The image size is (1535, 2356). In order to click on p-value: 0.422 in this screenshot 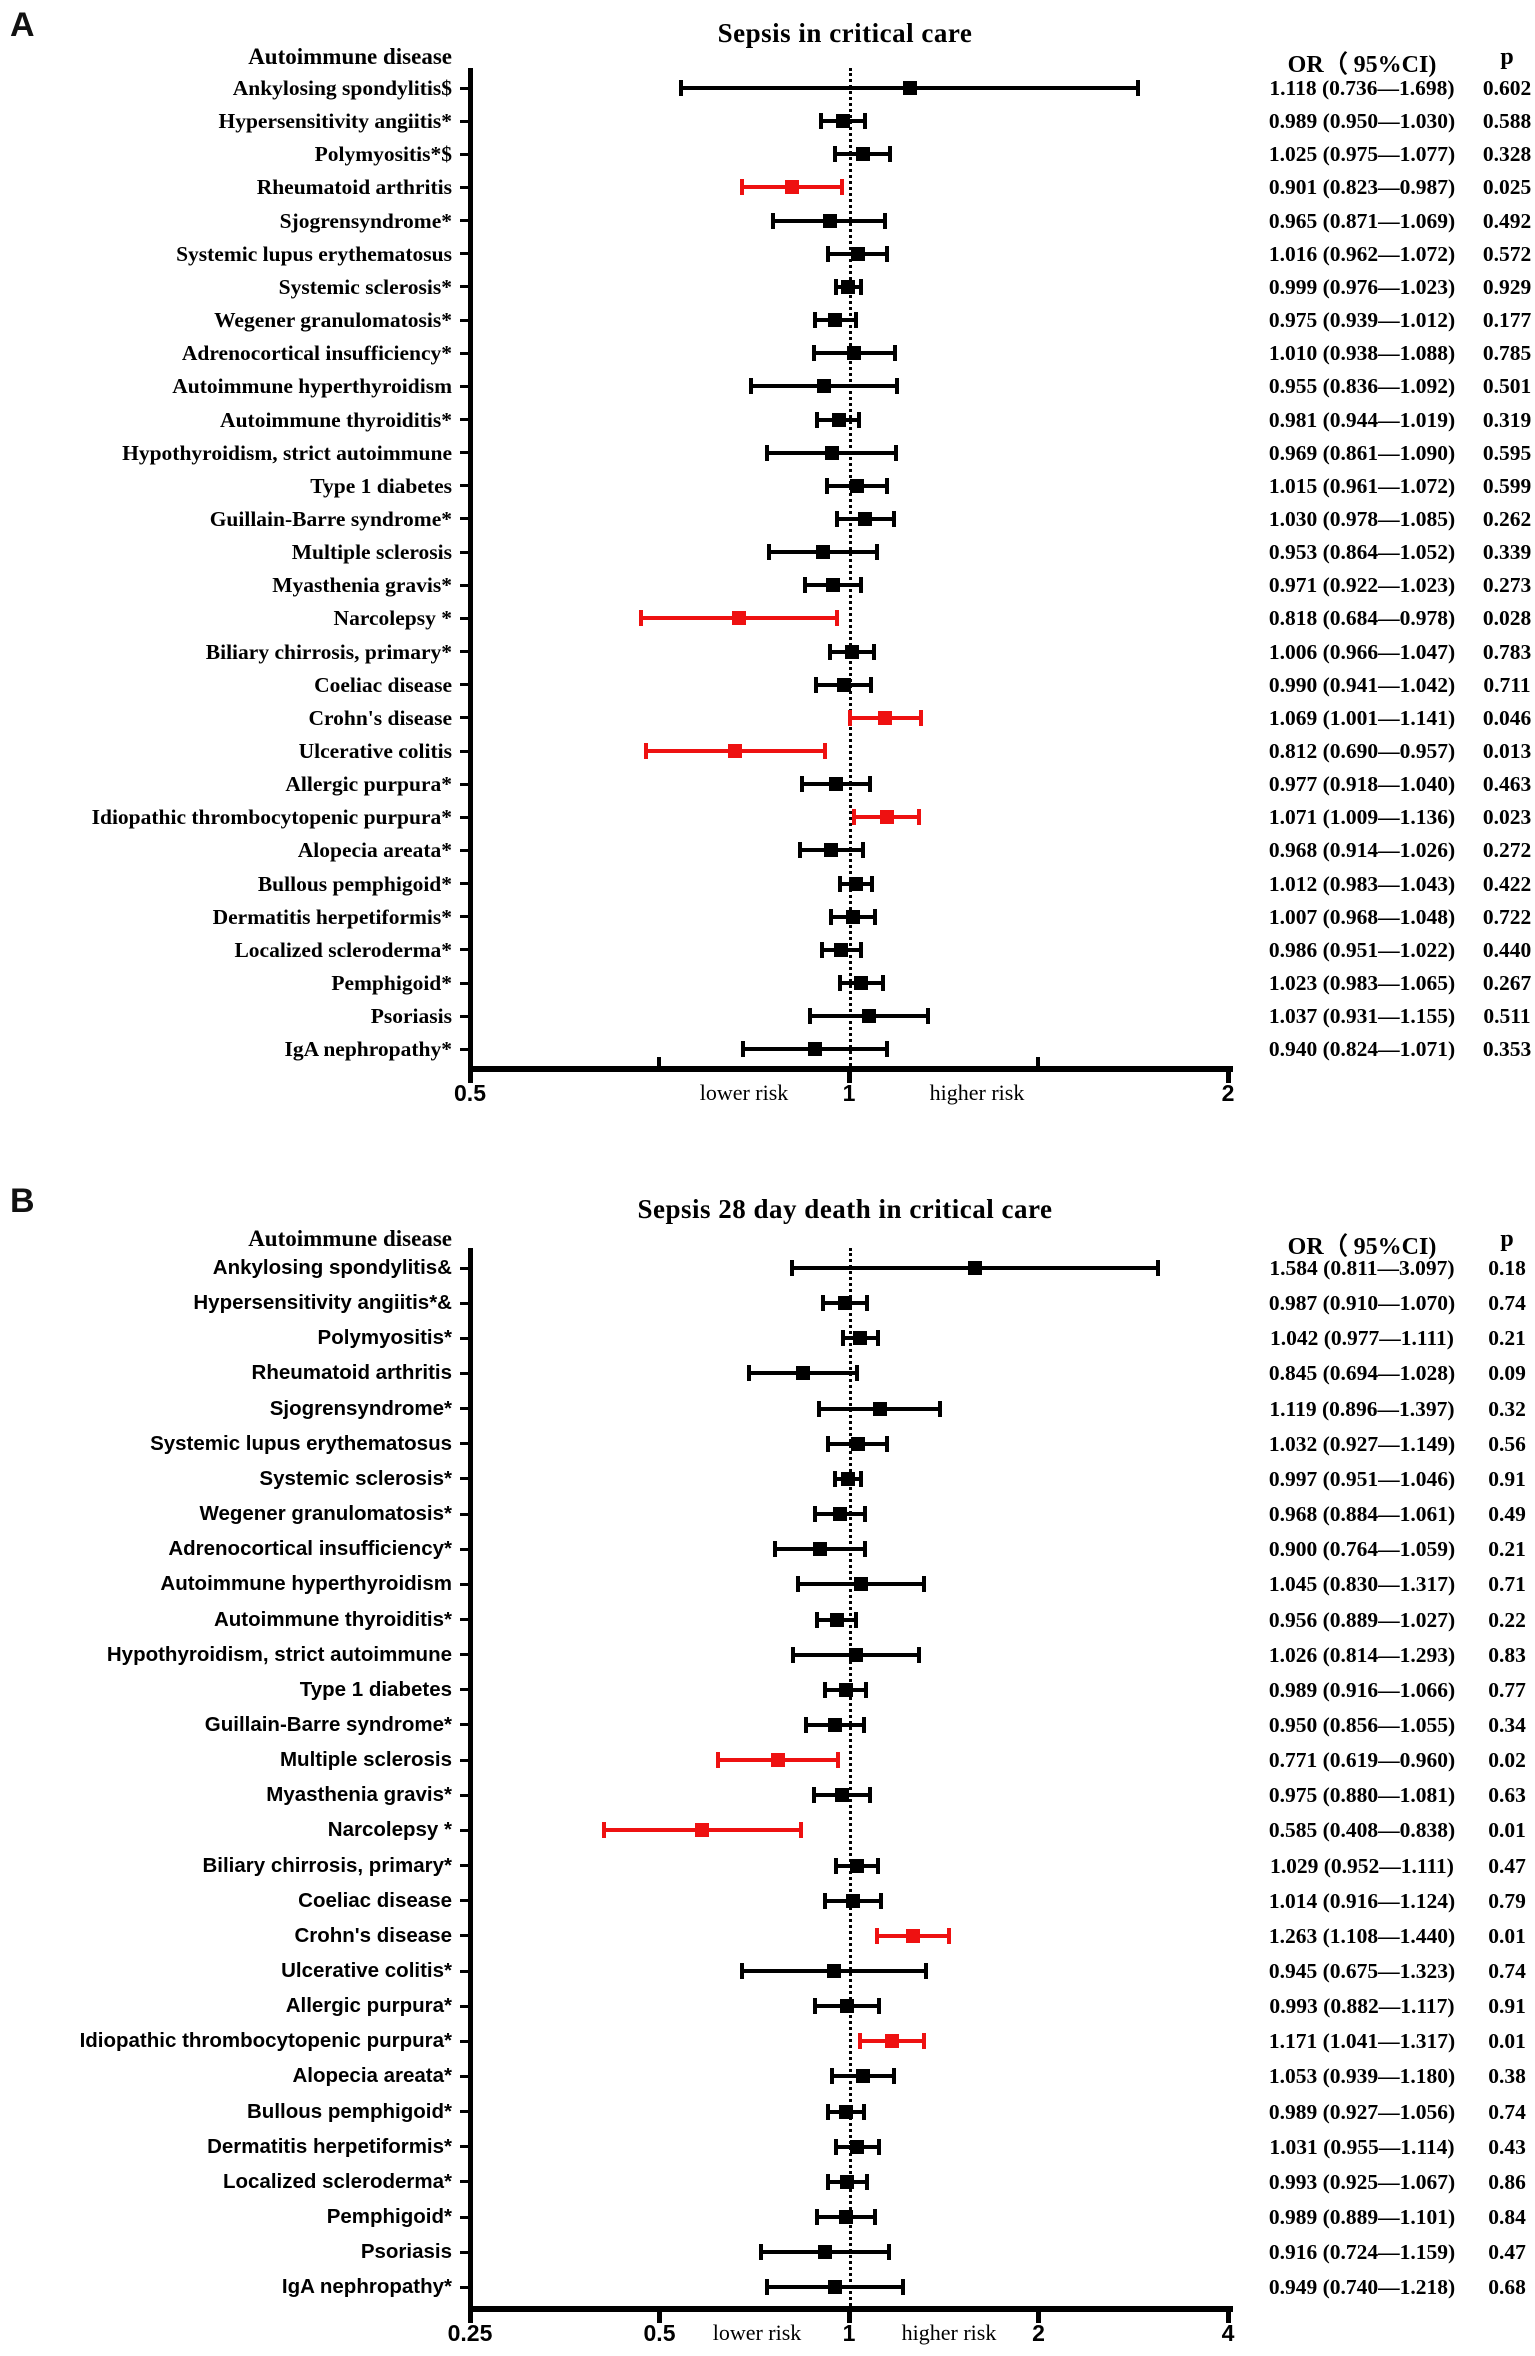, I will do `click(1507, 883)`.